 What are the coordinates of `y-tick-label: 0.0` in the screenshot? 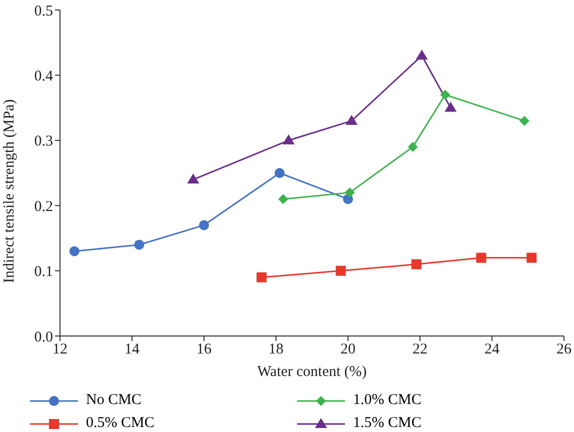 It's located at (43, 337).